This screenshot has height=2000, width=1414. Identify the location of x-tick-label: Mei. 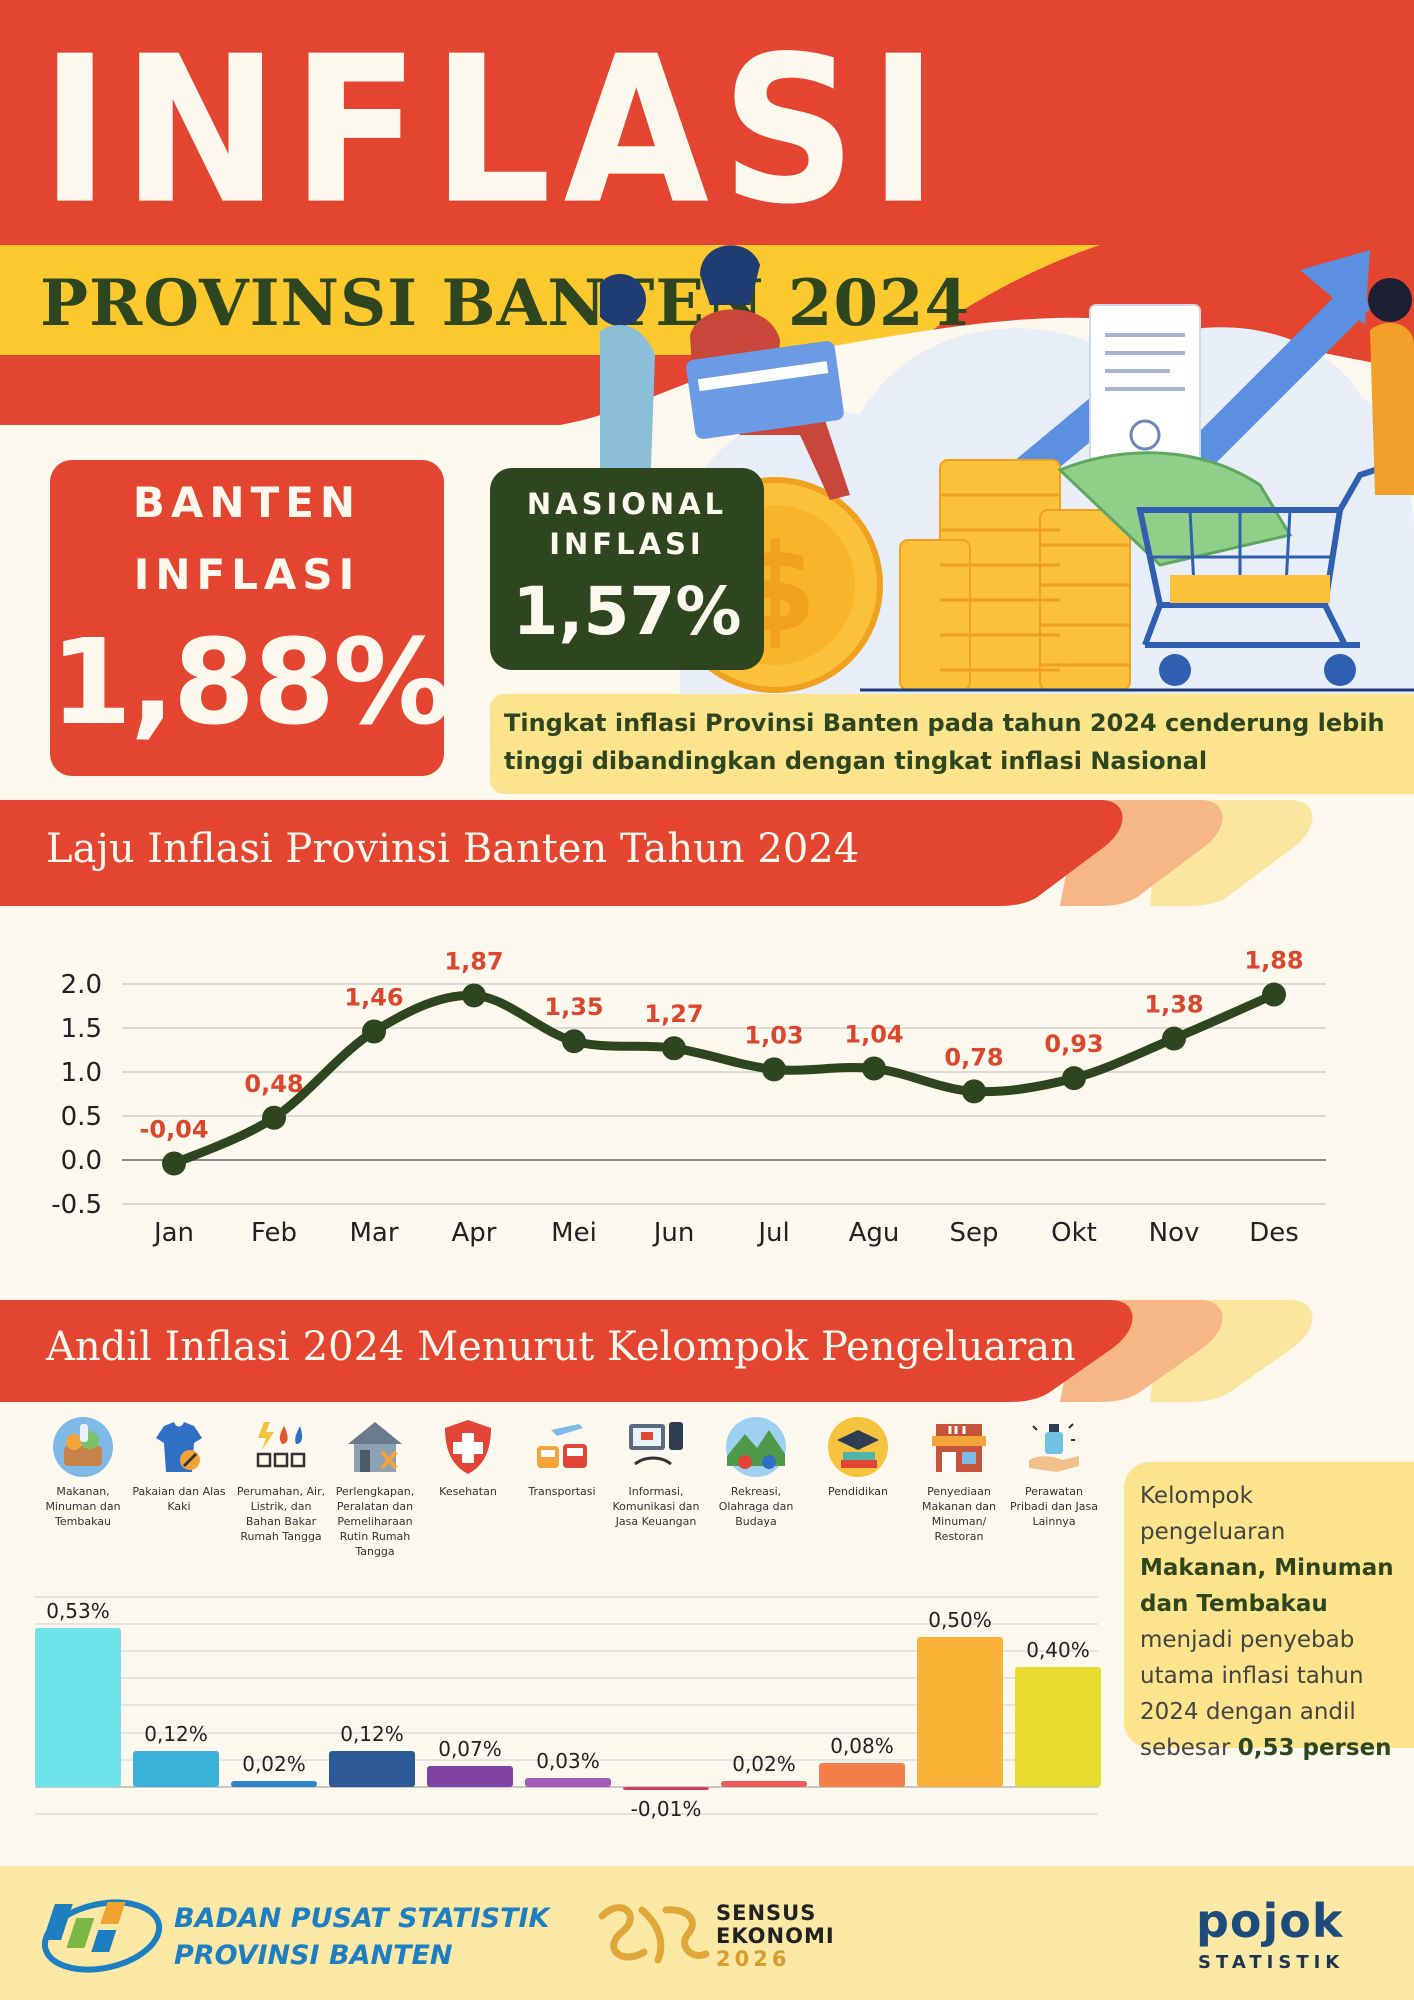
(574, 1233).